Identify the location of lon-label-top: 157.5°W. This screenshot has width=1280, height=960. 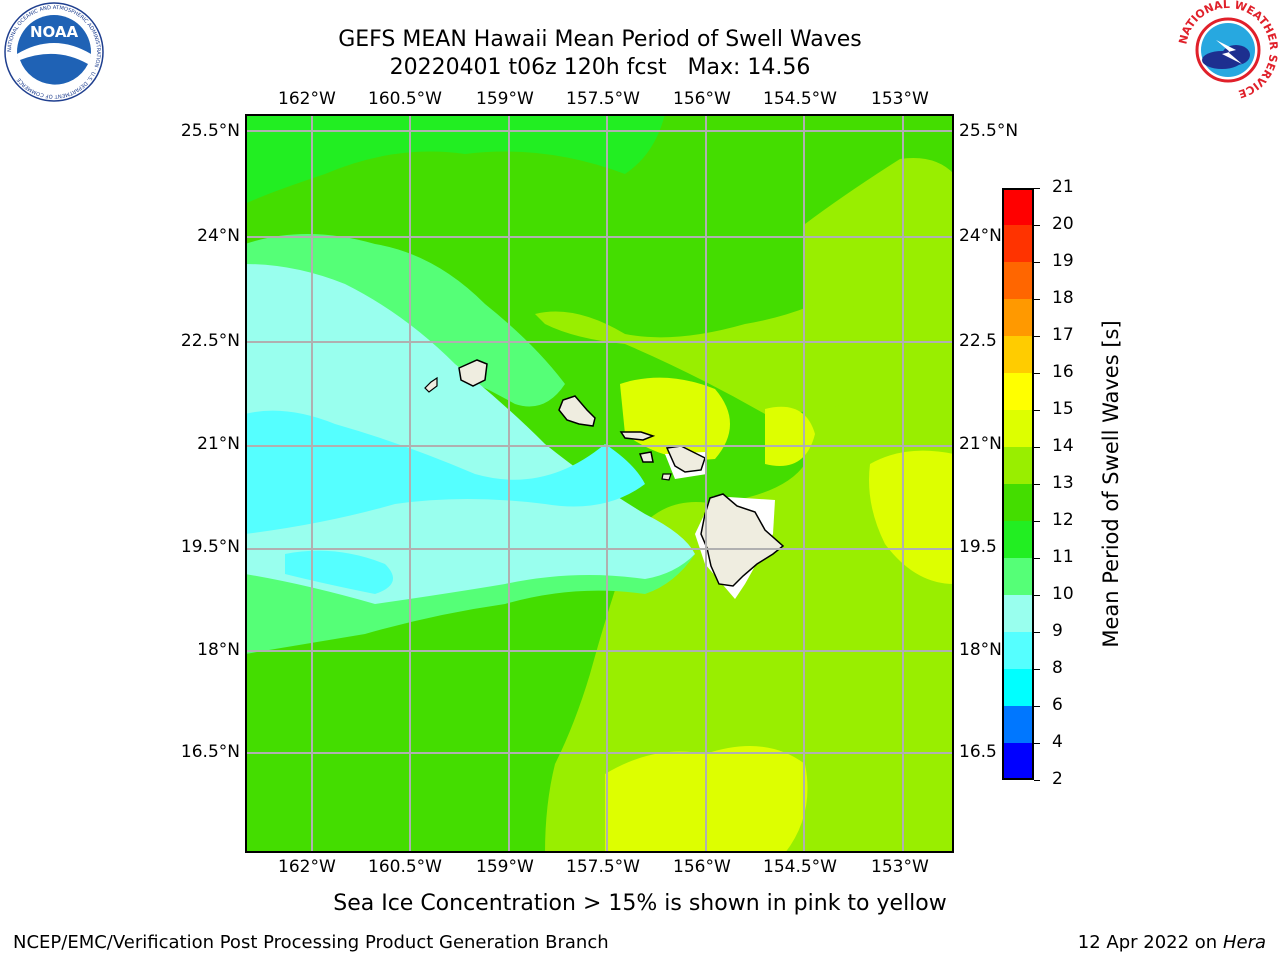
(603, 99).